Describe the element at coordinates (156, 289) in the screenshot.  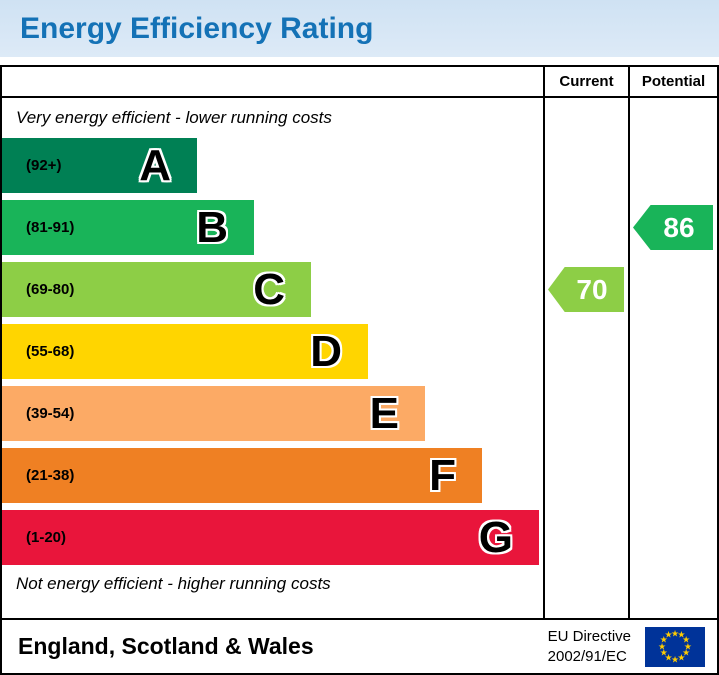
I see `band-bar-c: (69-80) C` at that location.